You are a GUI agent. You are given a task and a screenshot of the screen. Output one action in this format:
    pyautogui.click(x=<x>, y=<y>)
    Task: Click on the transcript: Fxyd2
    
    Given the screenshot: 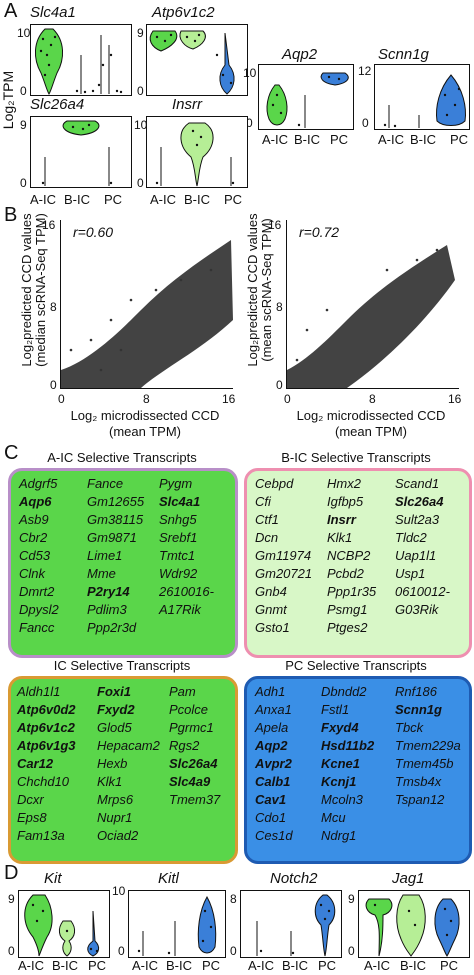 What is the action you would take?
    pyautogui.click(x=116, y=709)
    